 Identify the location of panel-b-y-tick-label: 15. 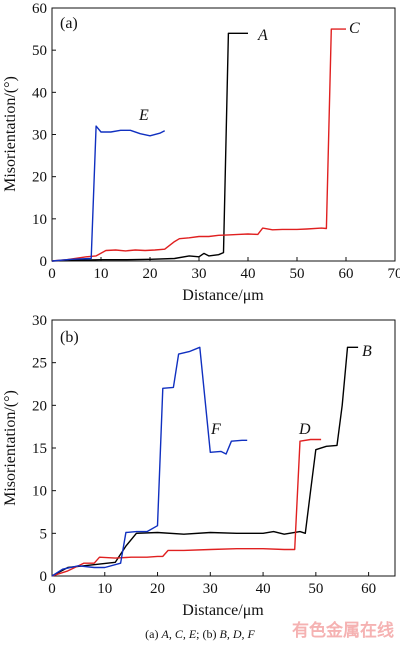
(39, 449).